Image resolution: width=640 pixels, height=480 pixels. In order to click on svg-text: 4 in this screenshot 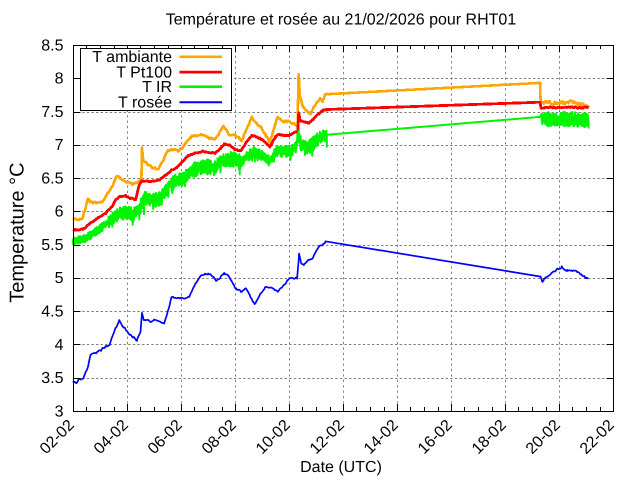, I will do `click(59, 345)`.